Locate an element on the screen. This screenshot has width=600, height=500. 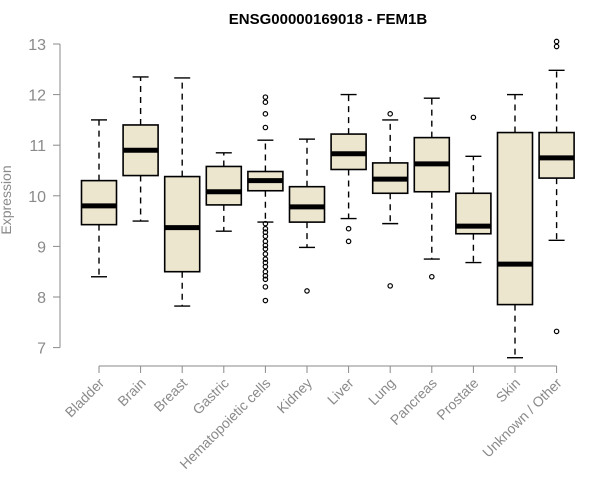
box-hematopoietic-cells is located at coordinates (265, 199).